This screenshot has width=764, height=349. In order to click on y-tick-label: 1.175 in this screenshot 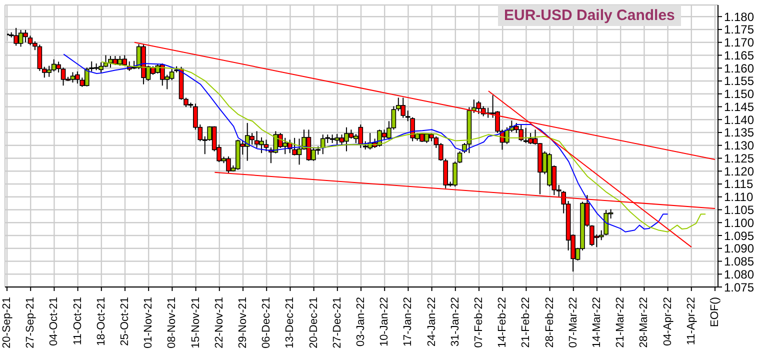, I will do `click(739, 29)`.